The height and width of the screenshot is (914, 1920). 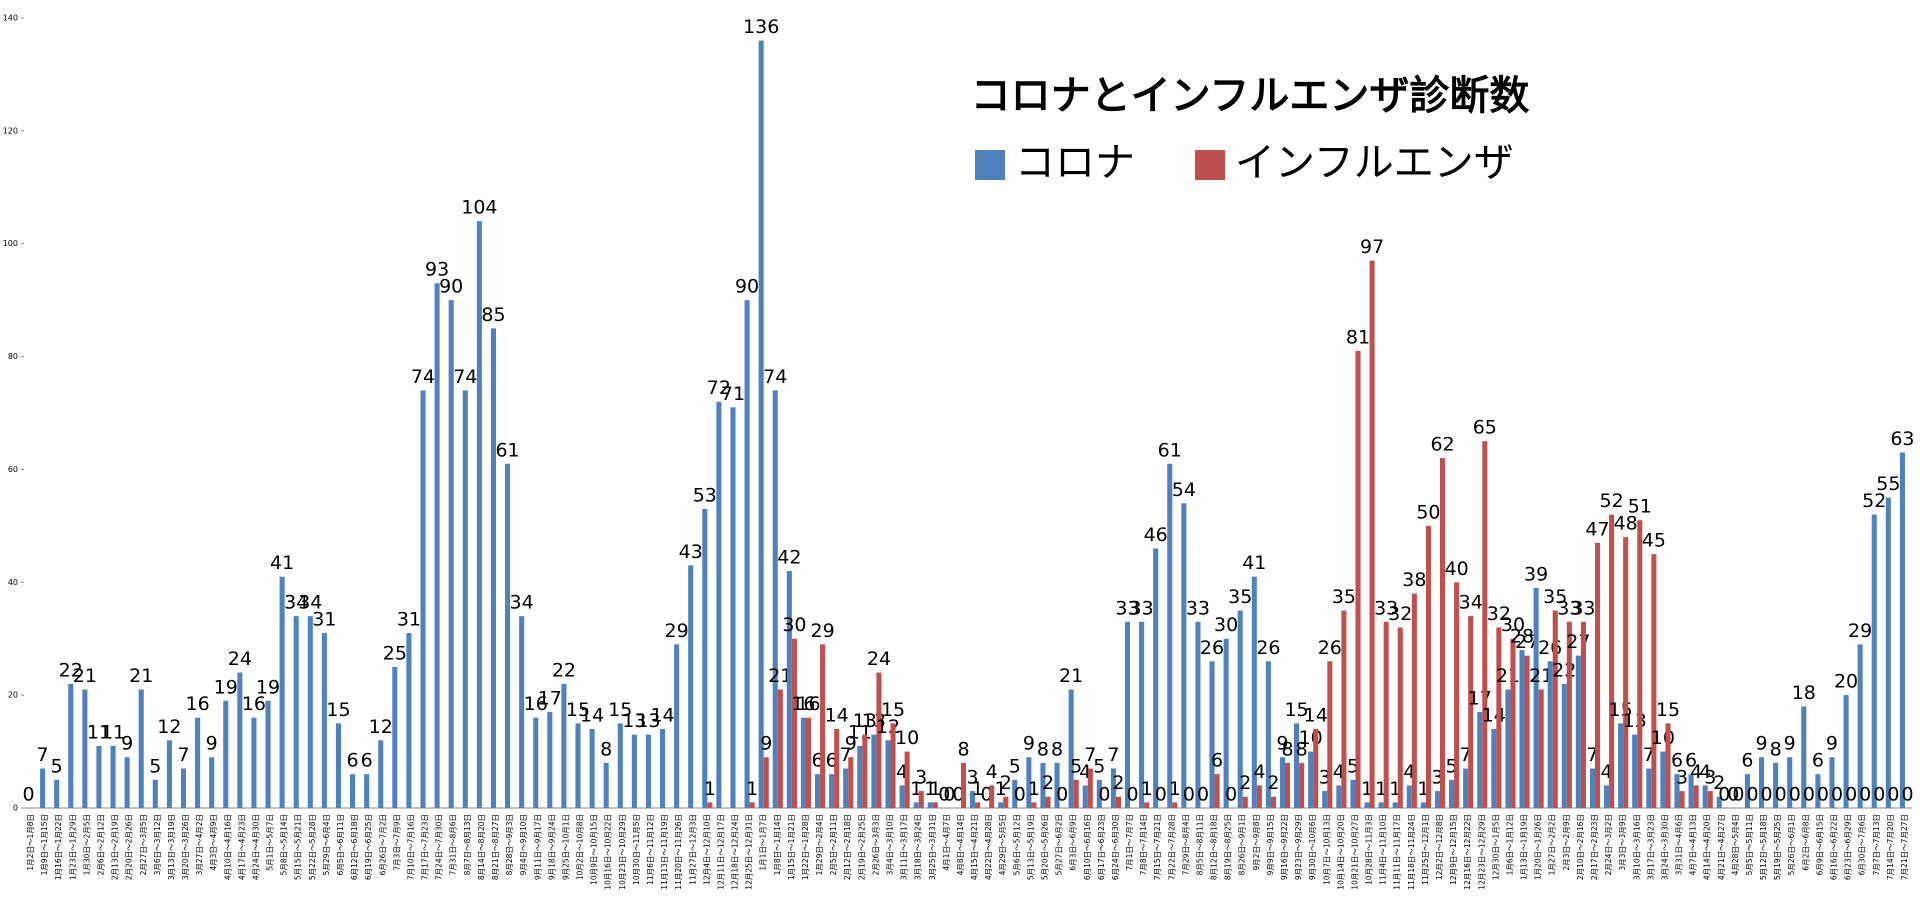 I want to click on value-label: 41, so click(x=1254, y=563).